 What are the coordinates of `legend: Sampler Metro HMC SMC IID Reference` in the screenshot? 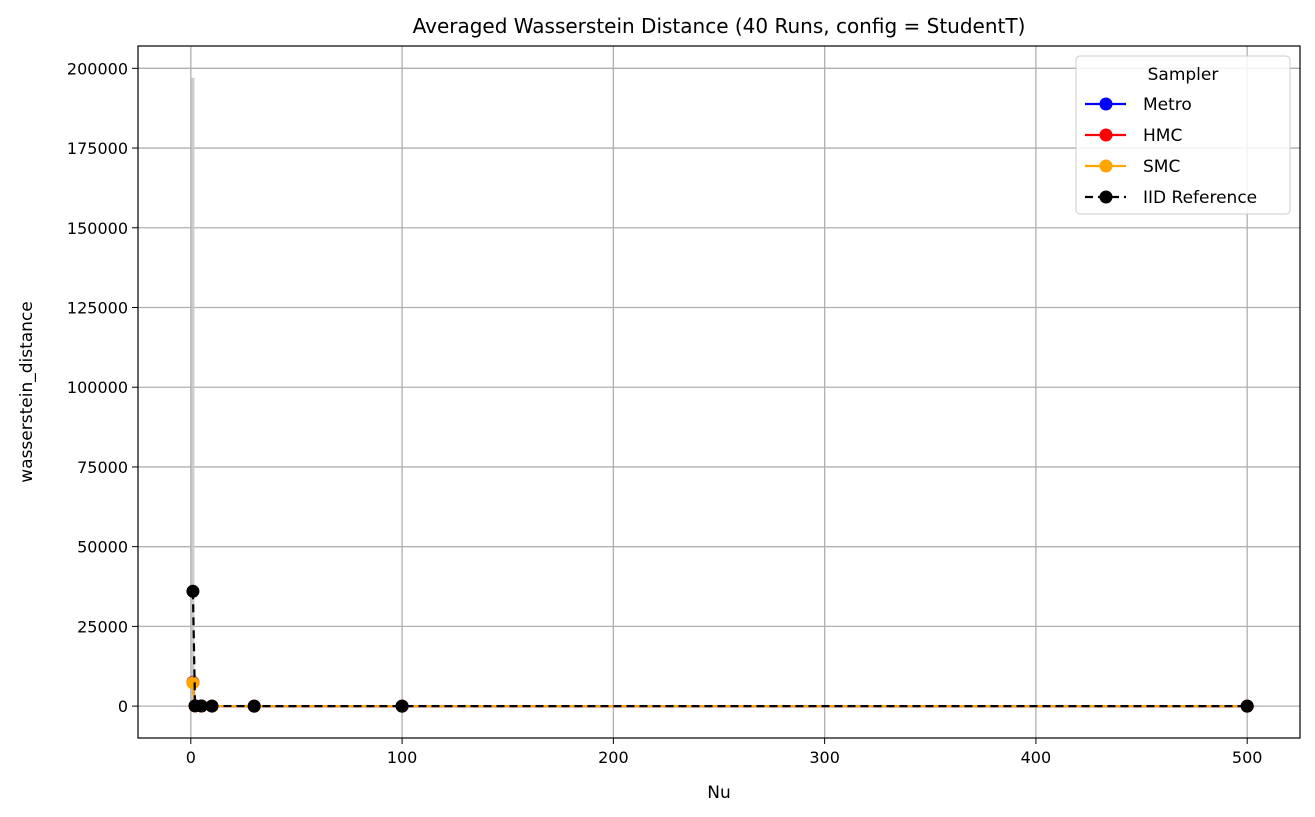 It's located at (1183, 135).